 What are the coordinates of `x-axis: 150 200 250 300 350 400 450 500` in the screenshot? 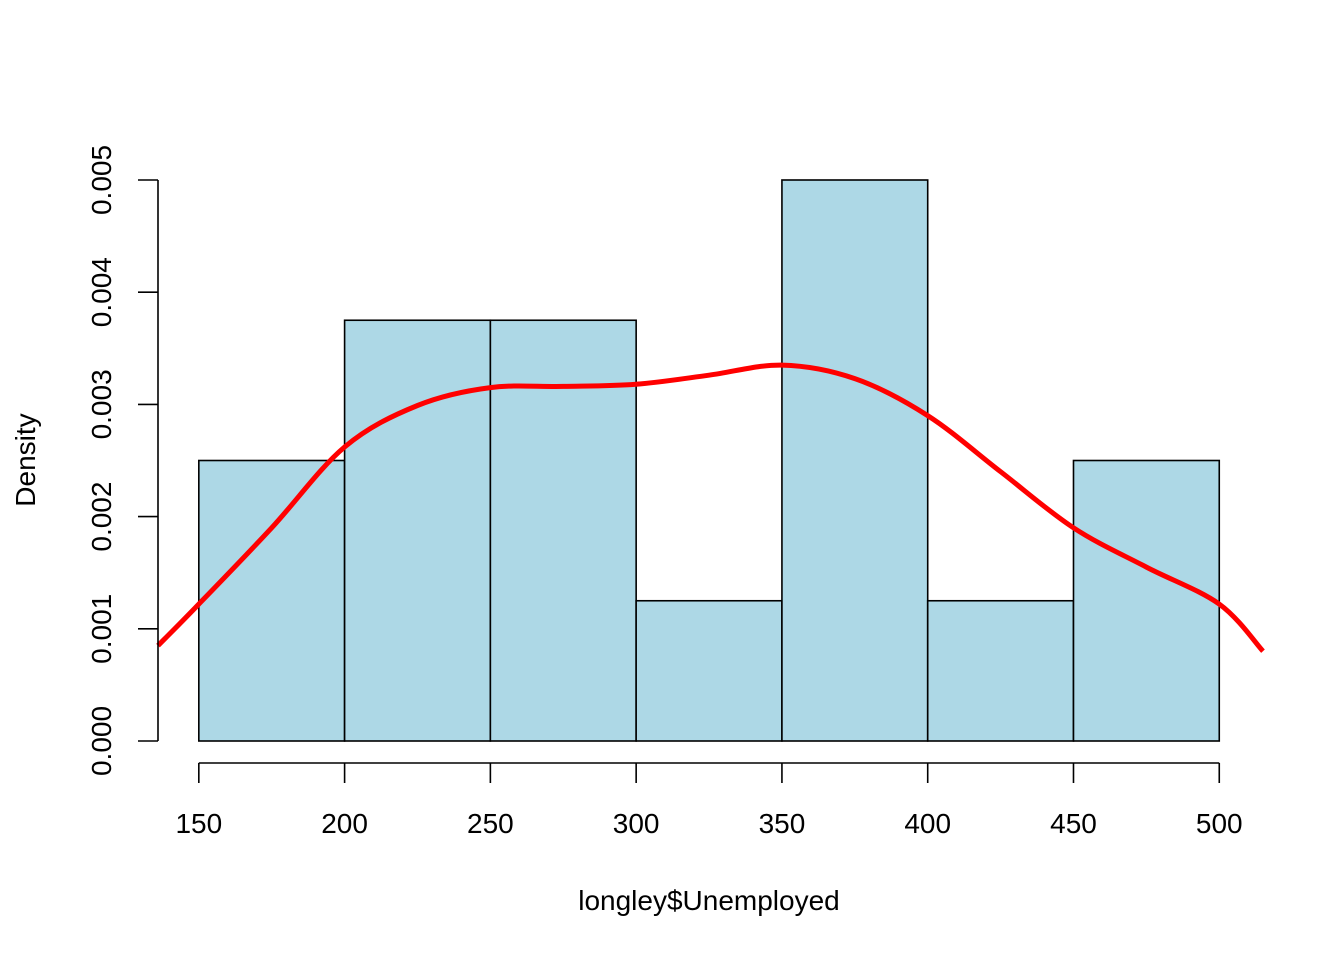 It's located at (709, 800).